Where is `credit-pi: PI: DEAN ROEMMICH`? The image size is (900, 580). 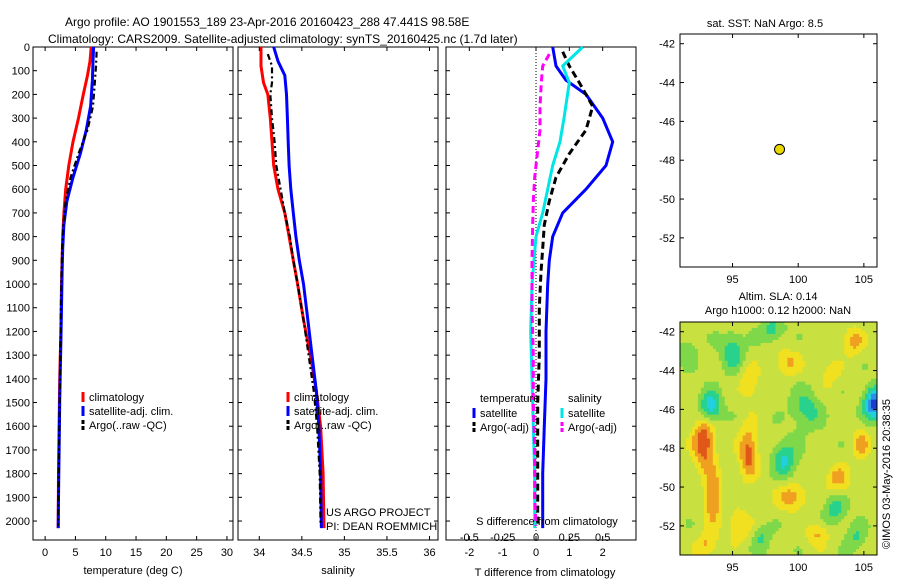
credit-pi: PI: DEAN ROEMMICH is located at coordinates (381, 527).